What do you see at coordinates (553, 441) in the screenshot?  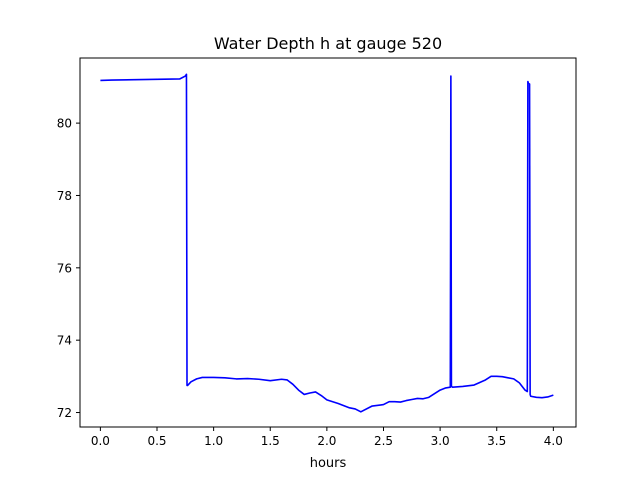 I see `x-tick-label: 4.0` at bounding box center [553, 441].